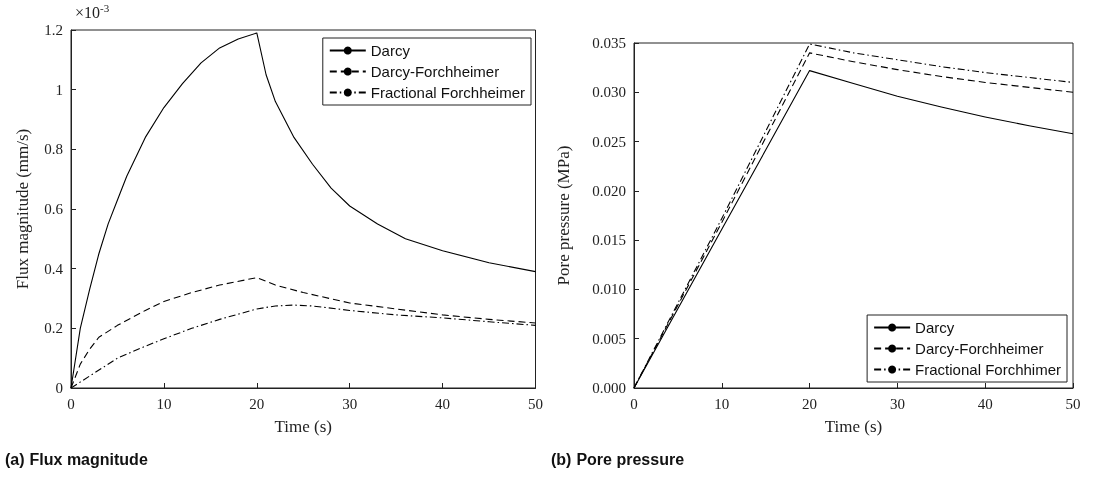 Image resolution: width=1093 pixels, height=479 pixels. What do you see at coordinates (447, 92) in the screenshot?
I see `legend-label: Fractional Forchheimer` at bounding box center [447, 92].